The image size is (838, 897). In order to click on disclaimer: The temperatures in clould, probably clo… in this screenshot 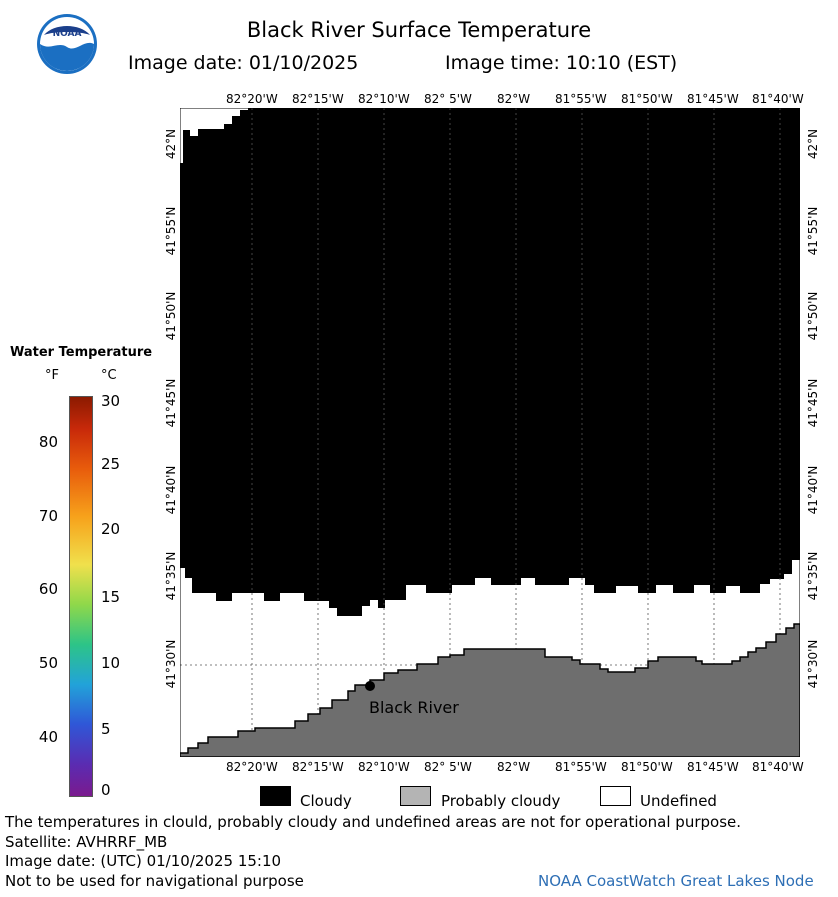, I will do `click(373, 822)`.